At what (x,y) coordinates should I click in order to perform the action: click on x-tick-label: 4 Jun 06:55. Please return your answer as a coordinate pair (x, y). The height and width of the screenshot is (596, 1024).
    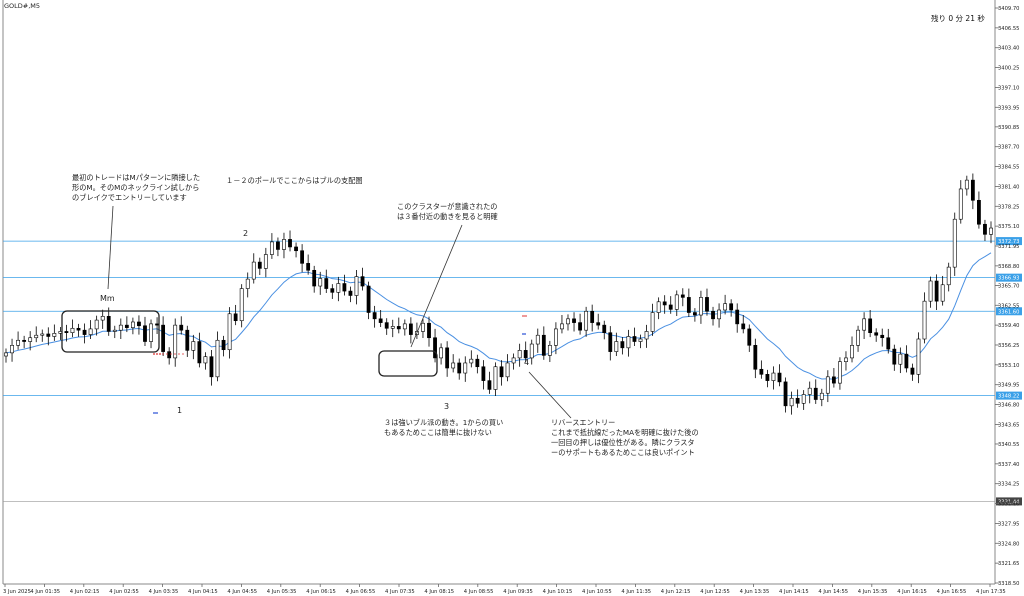
    Looking at the image, I should click on (361, 592).